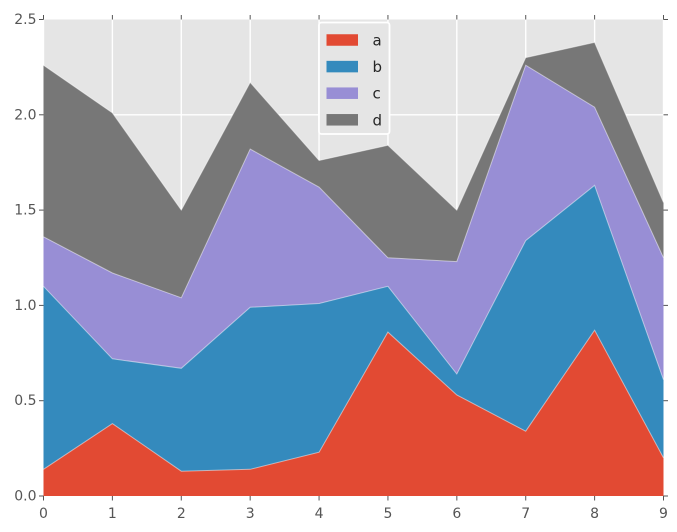 This screenshot has height=532, width=677. What do you see at coordinates (250, 514) in the screenshot?
I see `x-tick-label-3: 3` at bounding box center [250, 514].